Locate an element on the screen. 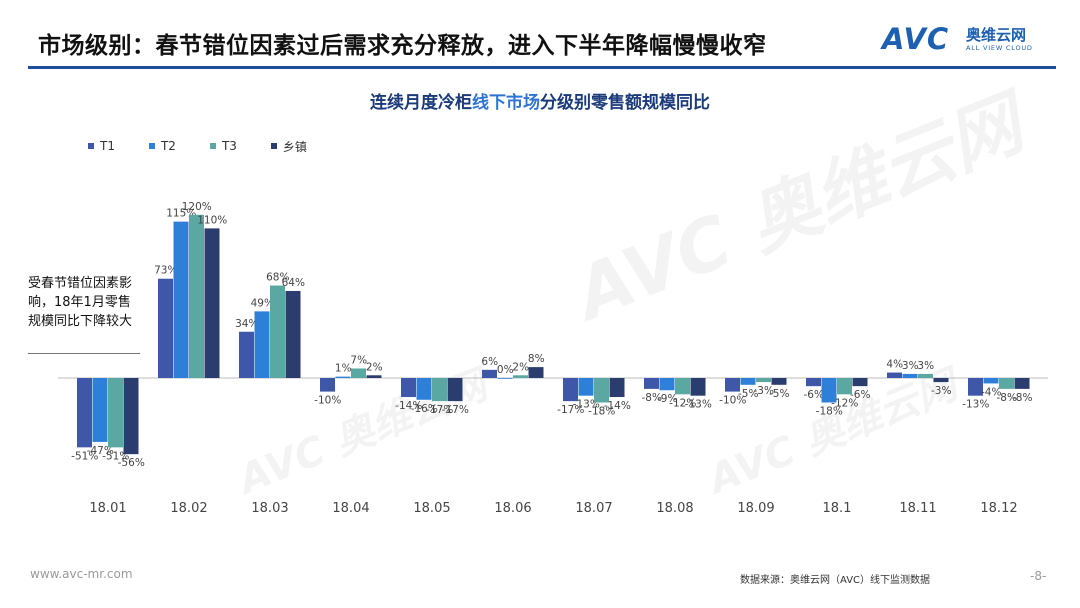 The height and width of the screenshot is (608, 1080). data-label: -9% is located at coordinates (667, 399).